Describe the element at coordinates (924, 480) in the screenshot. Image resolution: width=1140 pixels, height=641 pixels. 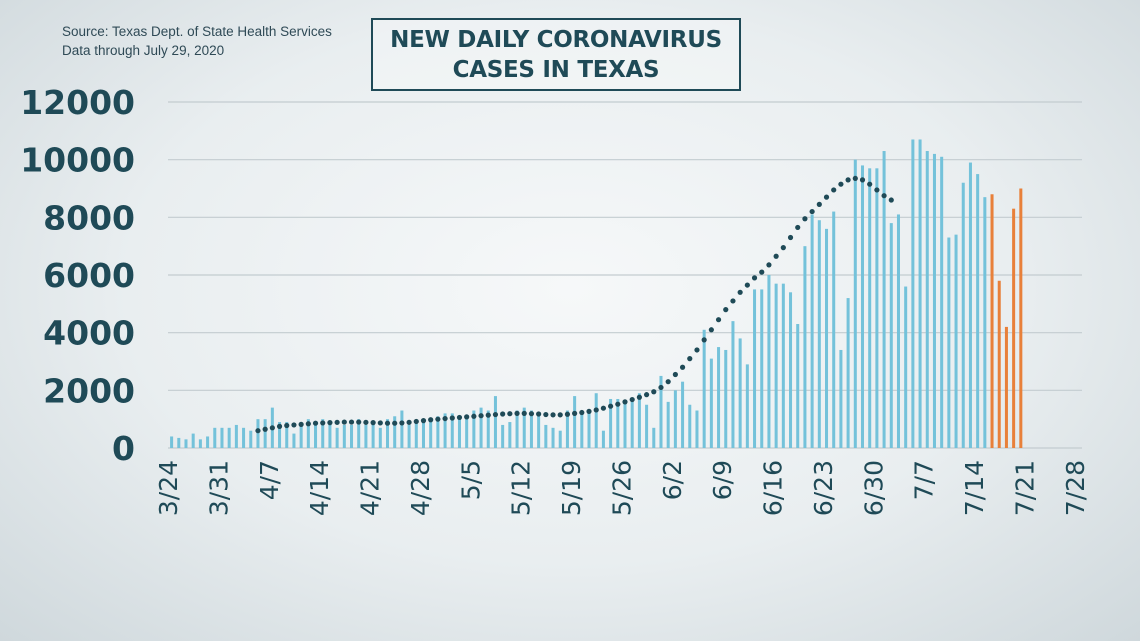
I see `x-tick-label: 7/7` at that location.